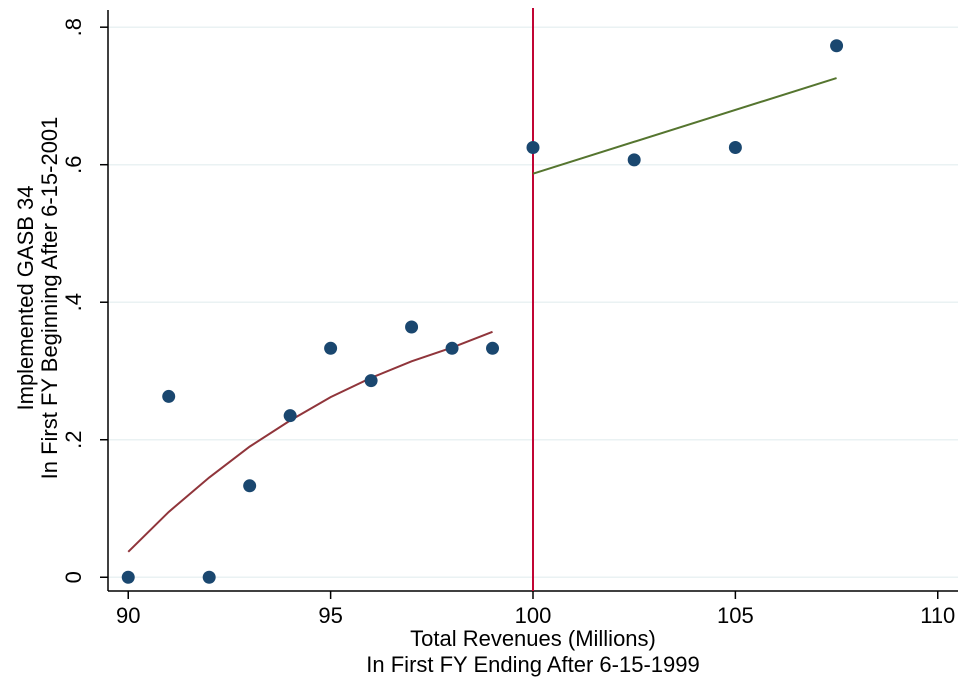 This screenshot has height=686, width=968. Describe the element at coordinates (532, 664) in the screenshot. I see `x-axis-title-line2: In First FY Ending After 6-15-1999` at that location.